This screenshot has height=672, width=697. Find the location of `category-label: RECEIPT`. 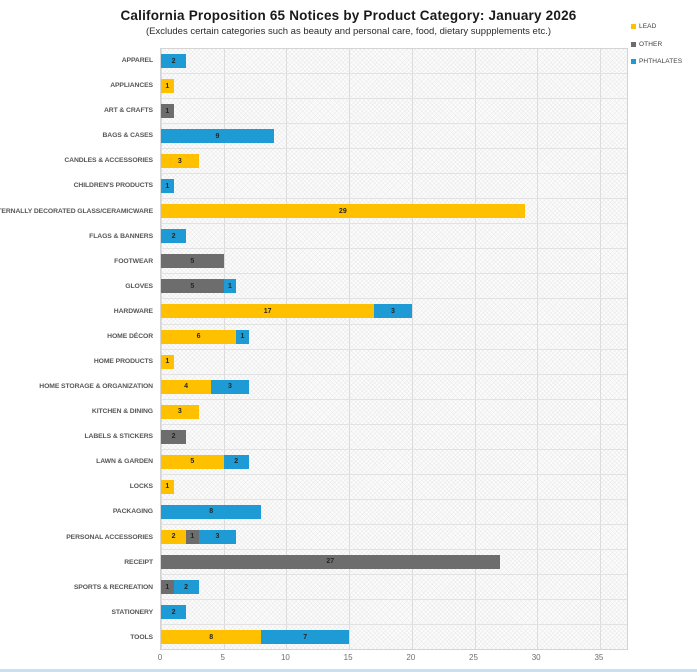

category-label: RECEIPT is located at coordinates (138, 562).